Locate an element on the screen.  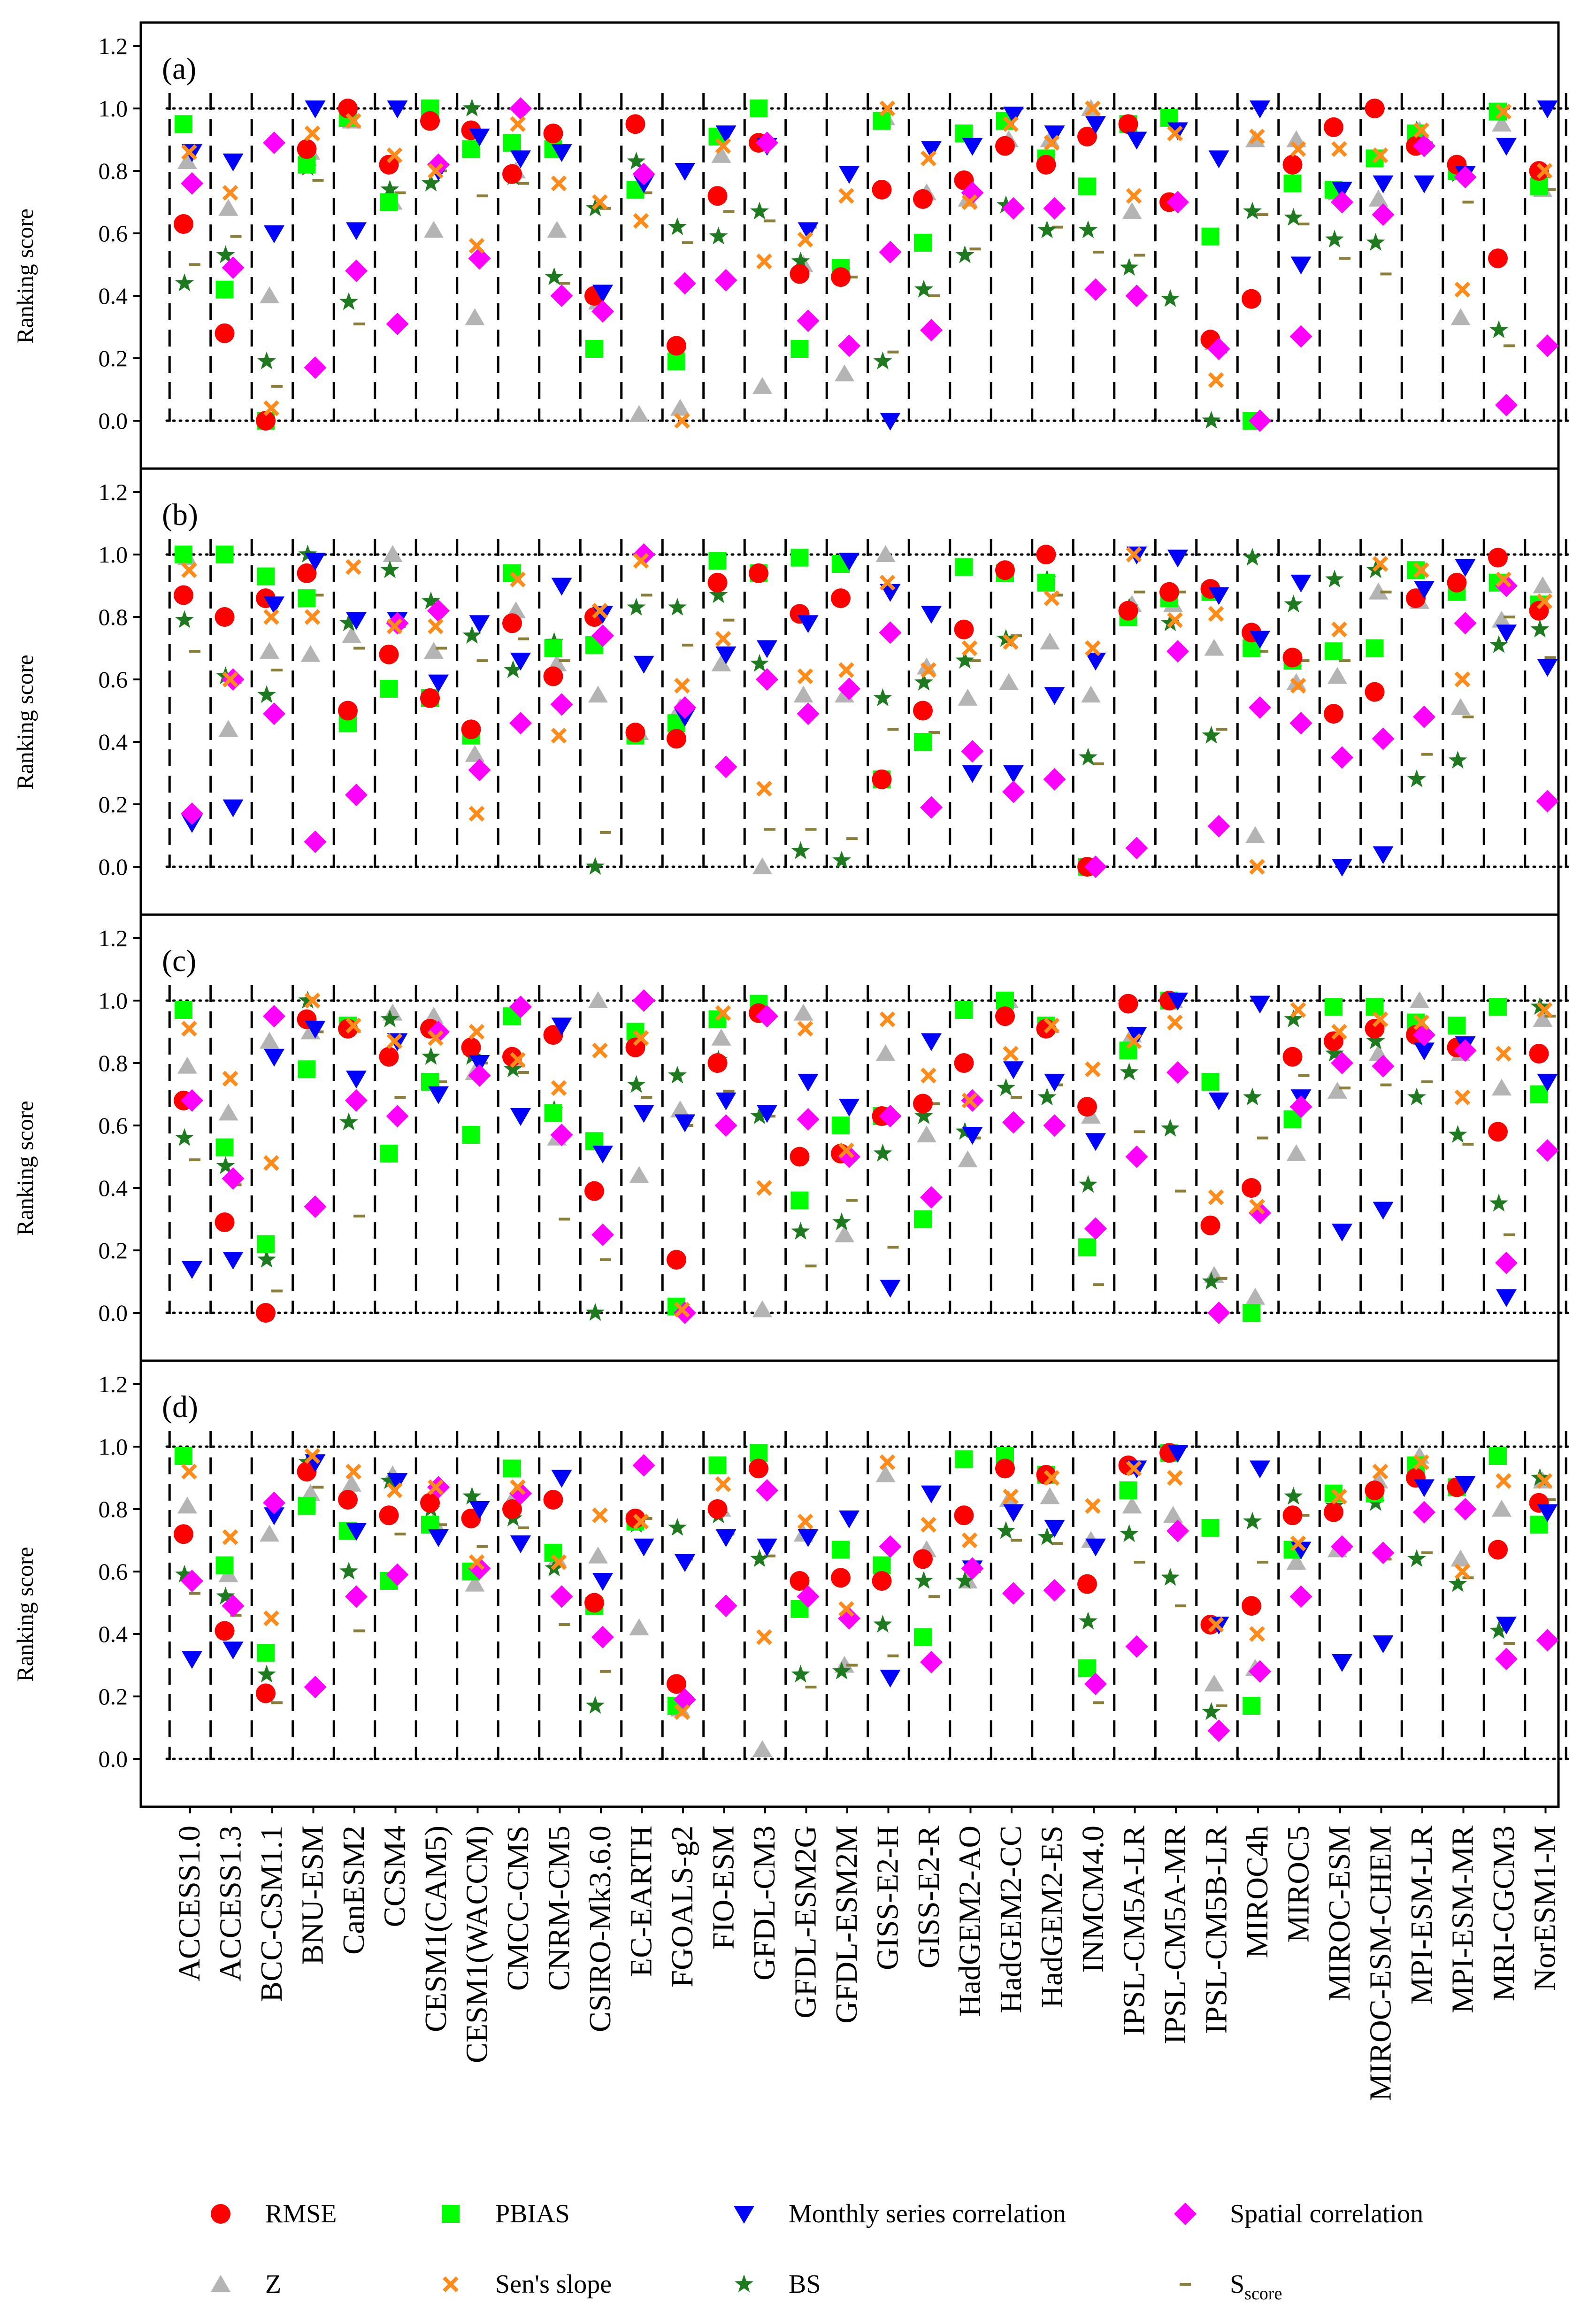
legend-marker-spat is located at coordinates (1186, 2214).